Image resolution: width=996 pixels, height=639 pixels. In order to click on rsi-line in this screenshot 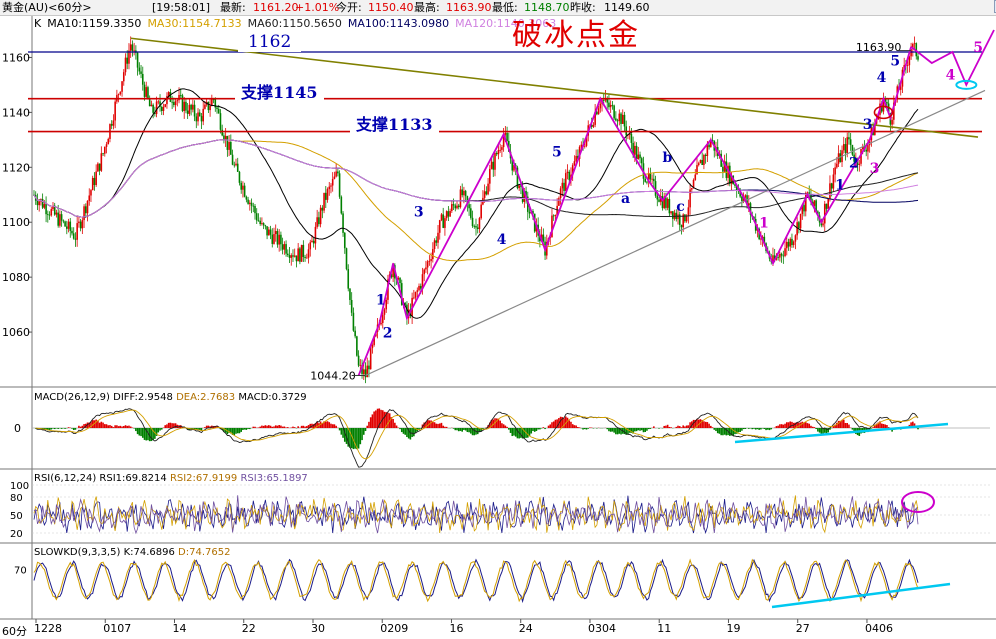, I will do `click(476, 514)`.